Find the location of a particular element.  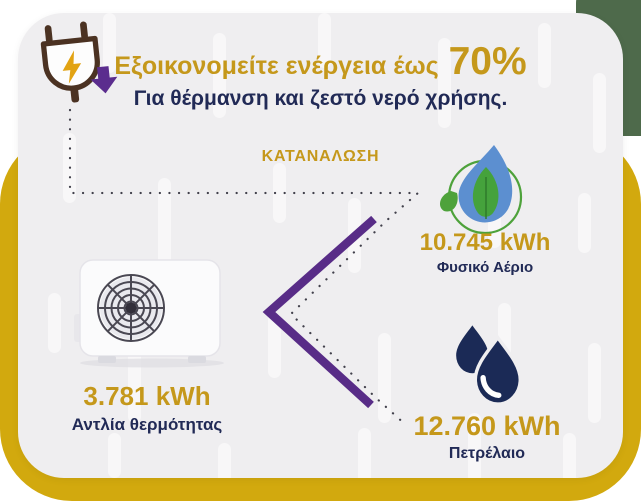

title-text: Εξοικονομείτε ενέργεια έως is located at coordinates (276, 66).